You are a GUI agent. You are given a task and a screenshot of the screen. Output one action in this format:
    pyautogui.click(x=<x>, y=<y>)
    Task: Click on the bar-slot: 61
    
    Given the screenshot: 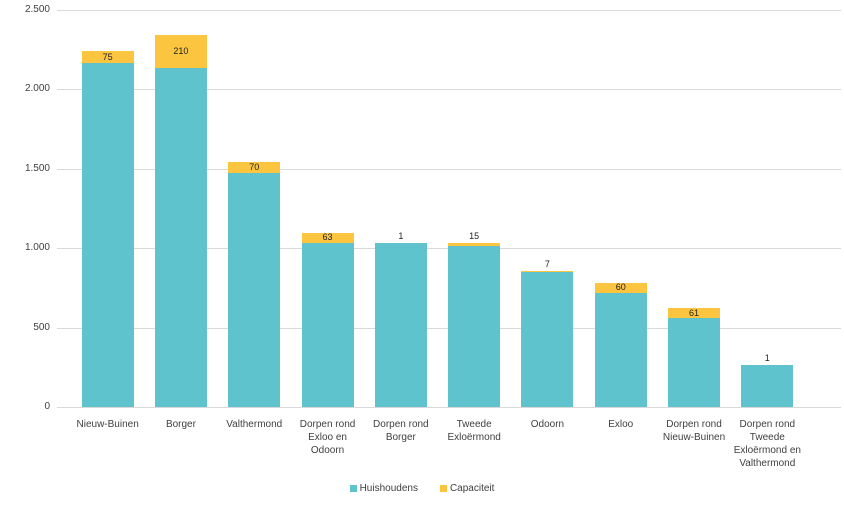 What is the action you would take?
    pyautogui.click(x=693, y=208)
    